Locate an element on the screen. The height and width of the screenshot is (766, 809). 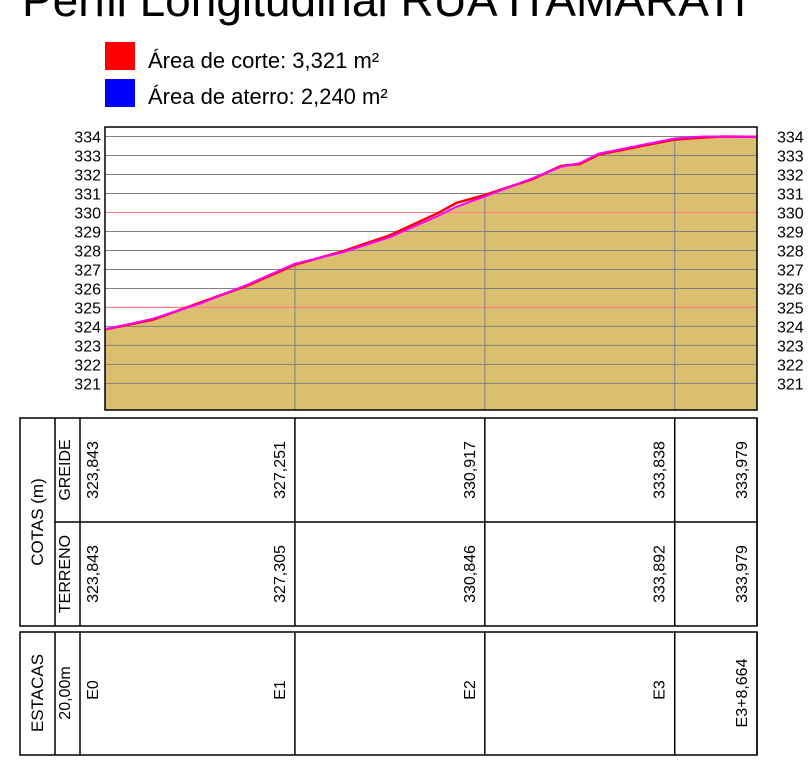
table-text: E2 is located at coordinates (470, 690).